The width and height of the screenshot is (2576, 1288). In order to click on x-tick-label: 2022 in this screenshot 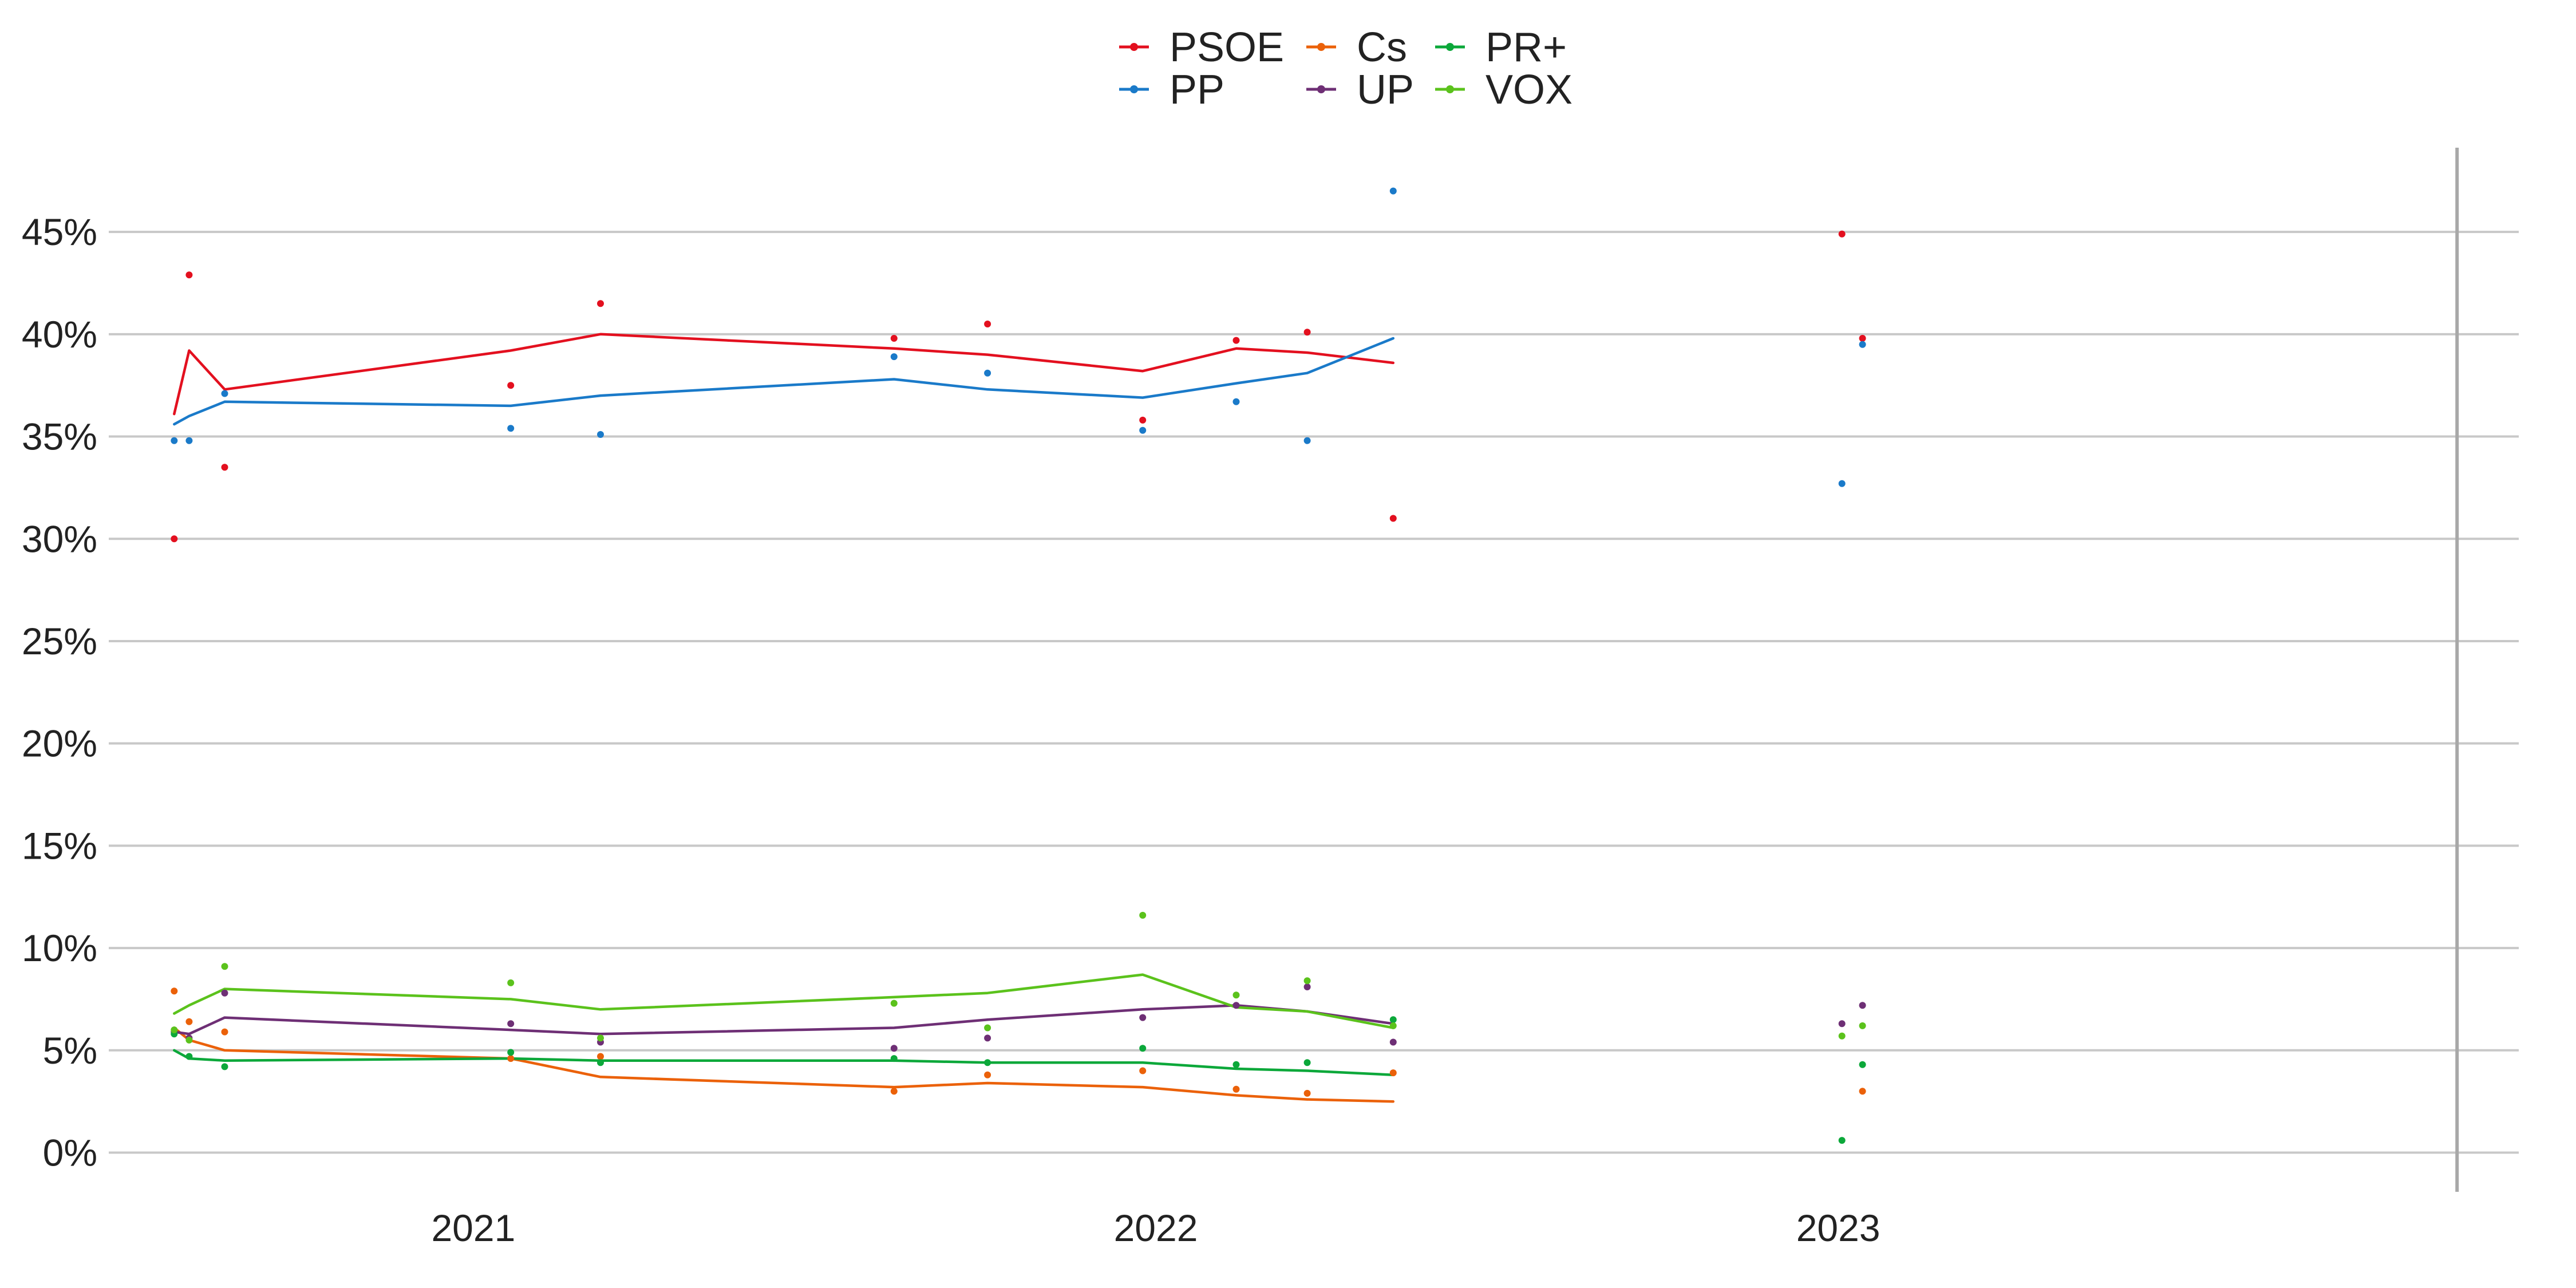, I will do `click(1156, 1228)`.